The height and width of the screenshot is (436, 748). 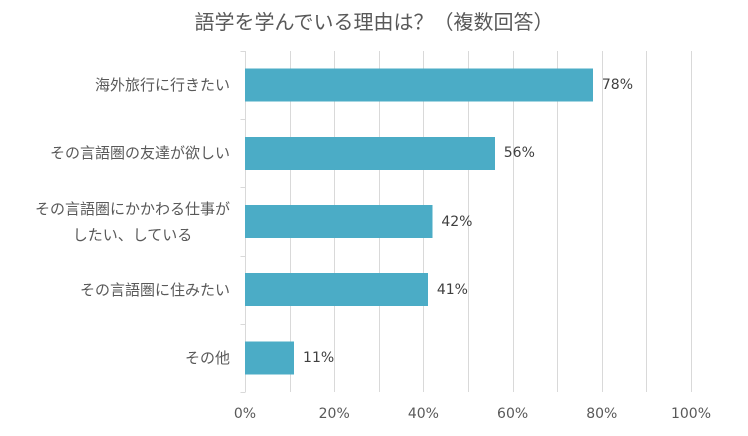 What do you see at coordinates (457, 221) in the screenshot?
I see `data-label: 42%` at bounding box center [457, 221].